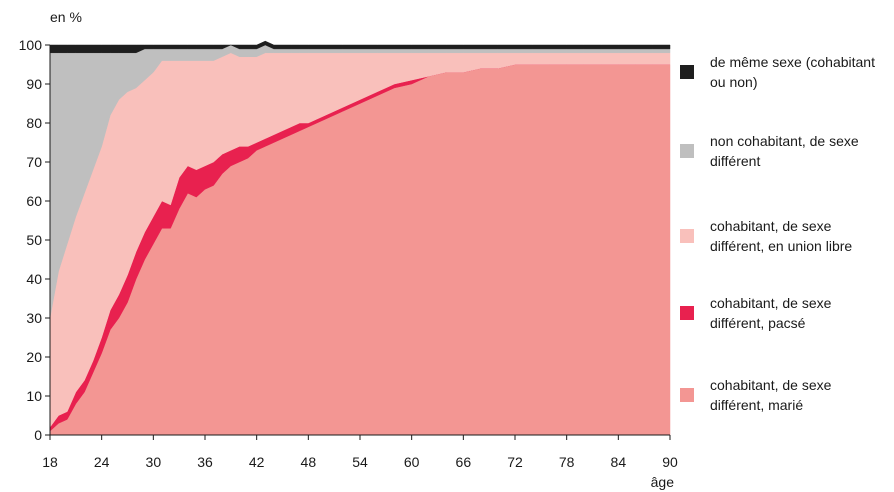 The width and height of the screenshot is (894, 492). What do you see at coordinates (154, 462) in the screenshot?
I see `x-tick-label: 30` at bounding box center [154, 462].